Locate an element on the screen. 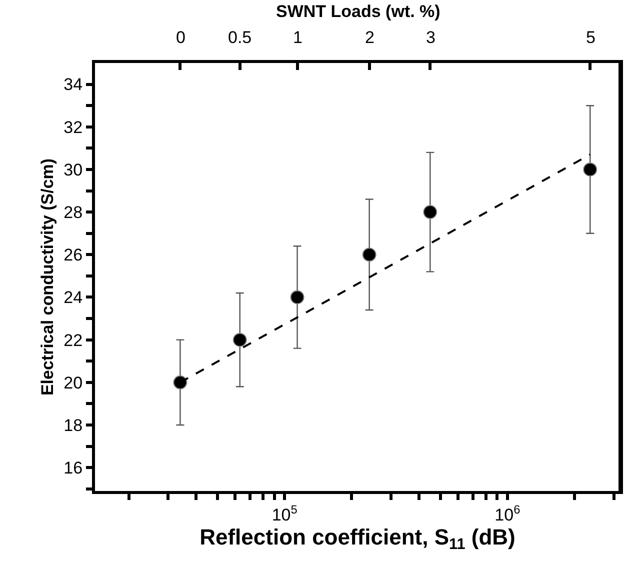  y-tick-label: 16 is located at coordinates (73, 468).